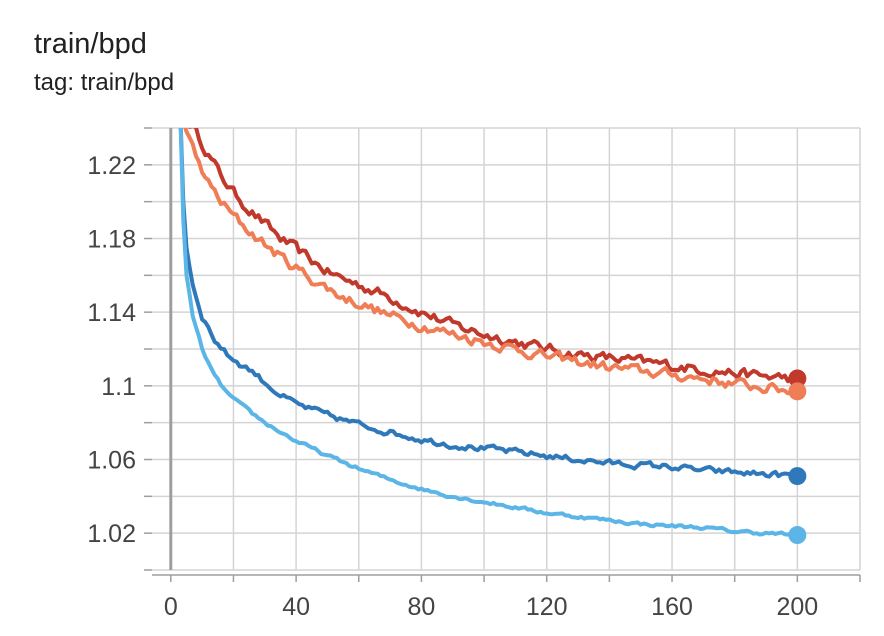 The width and height of the screenshot is (884, 636). Describe the element at coordinates (111, 534) in the screenshot. I see `y-tick-label: 1.02` at that location.